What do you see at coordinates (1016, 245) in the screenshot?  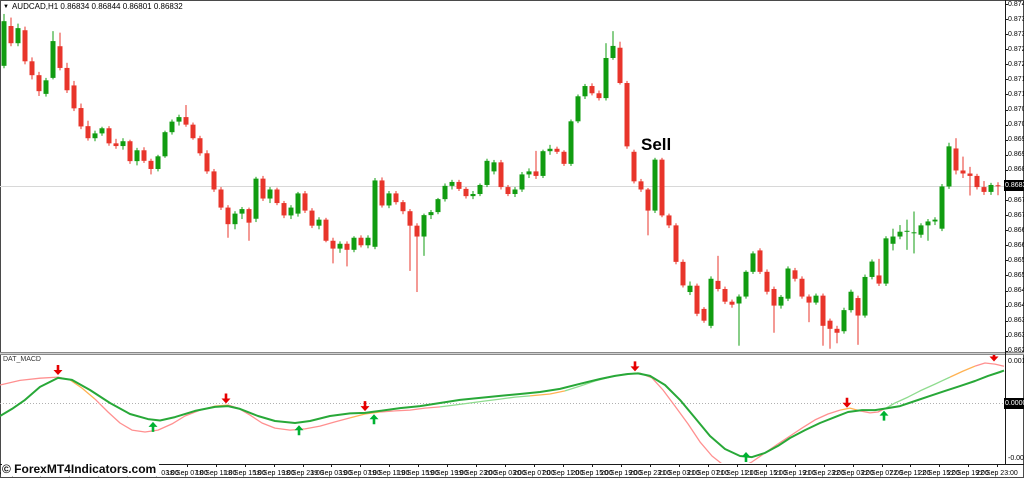 I see `price-axis-label: 0.86635` at bounding box center [1016, 245].